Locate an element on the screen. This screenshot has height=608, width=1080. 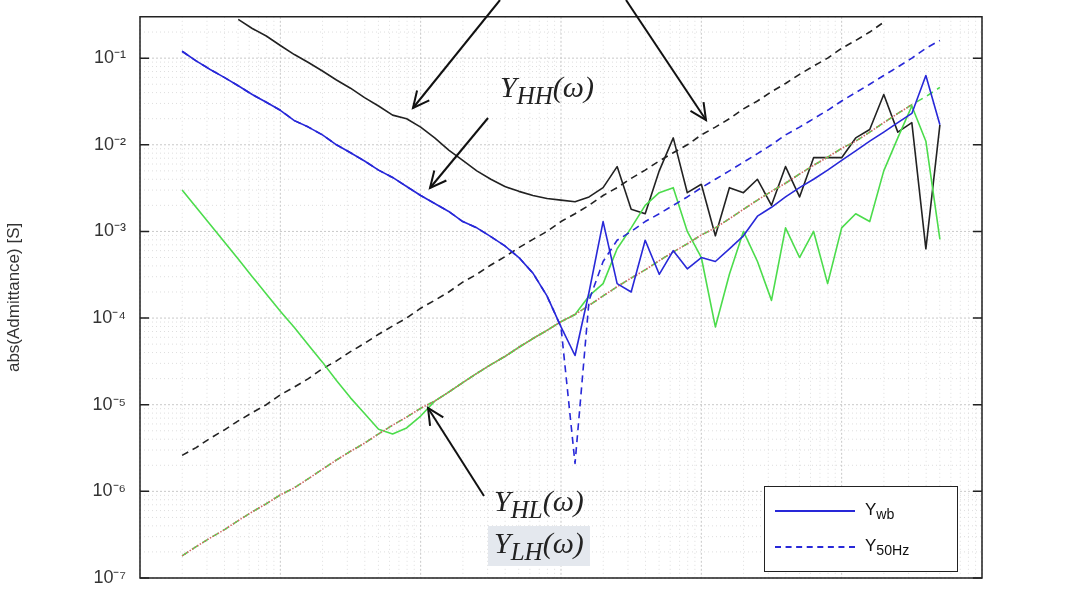
annotation: Y$_{HL}$(ω) is located at coordinates (539, 504).